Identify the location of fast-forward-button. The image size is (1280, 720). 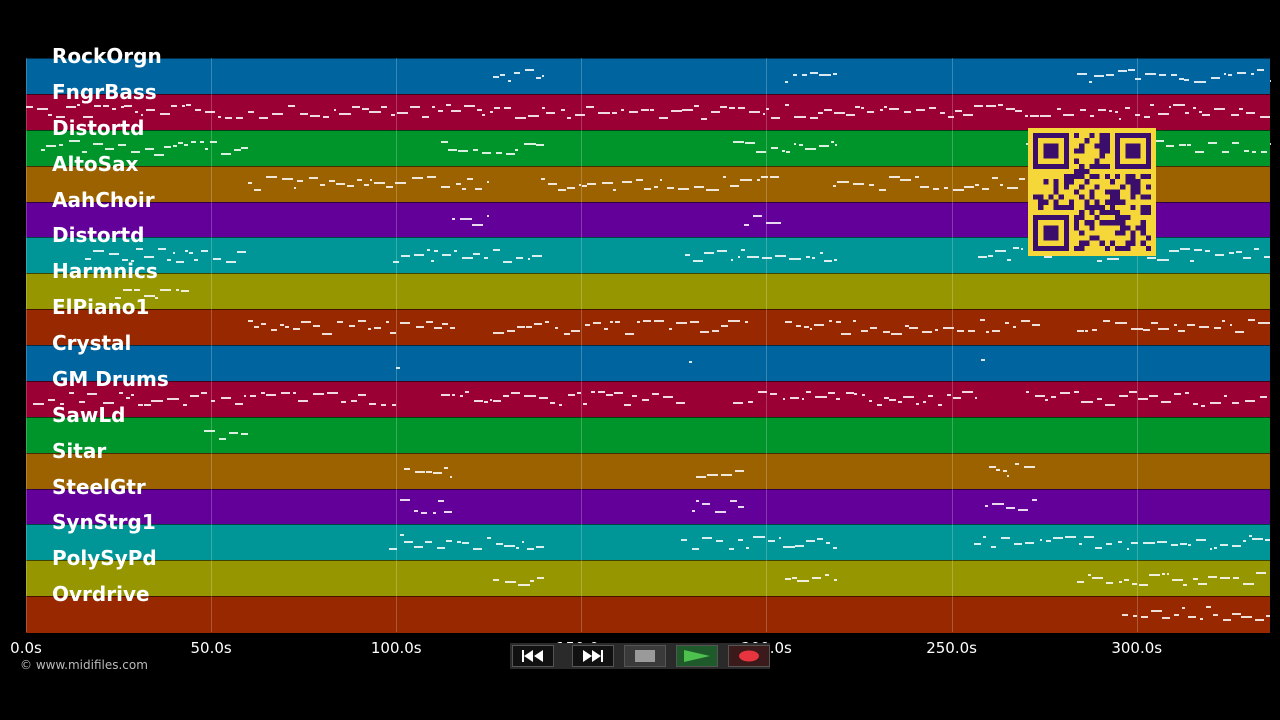
(593, 656).